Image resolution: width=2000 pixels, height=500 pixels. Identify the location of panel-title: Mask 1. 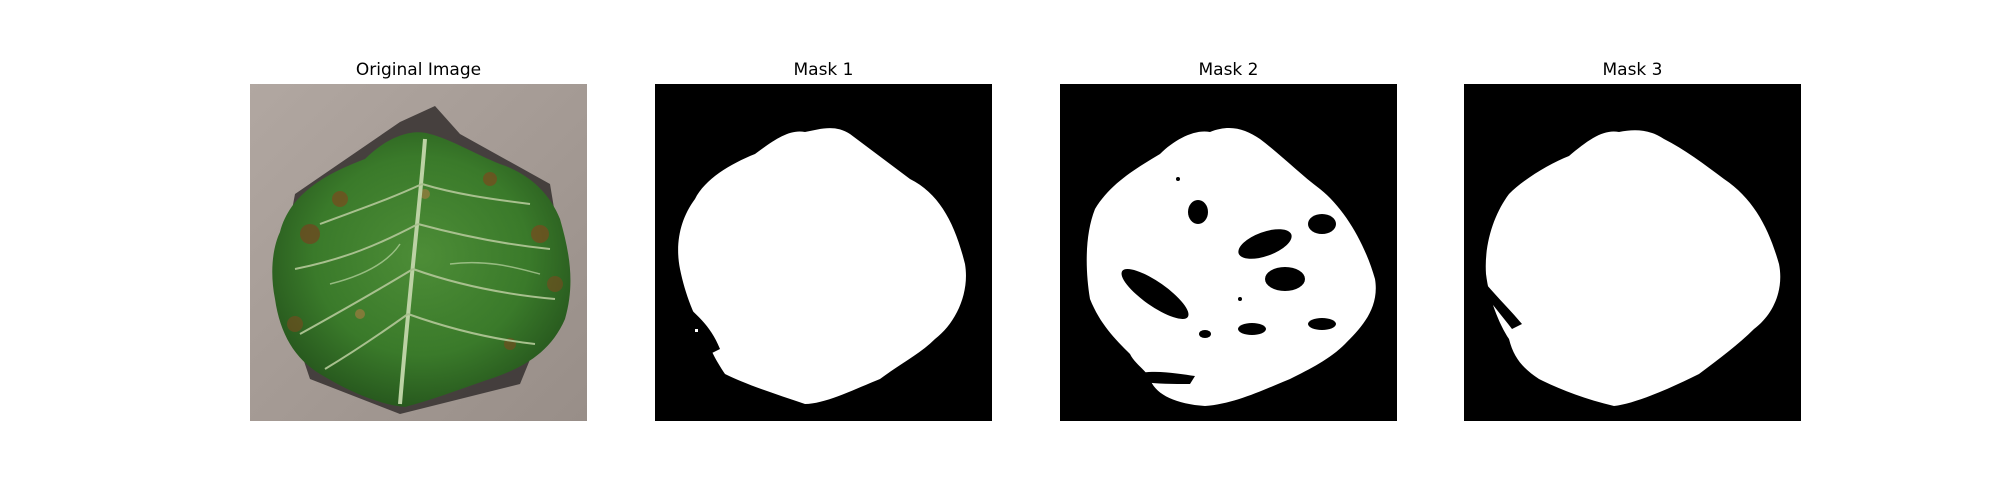
(823, 70).